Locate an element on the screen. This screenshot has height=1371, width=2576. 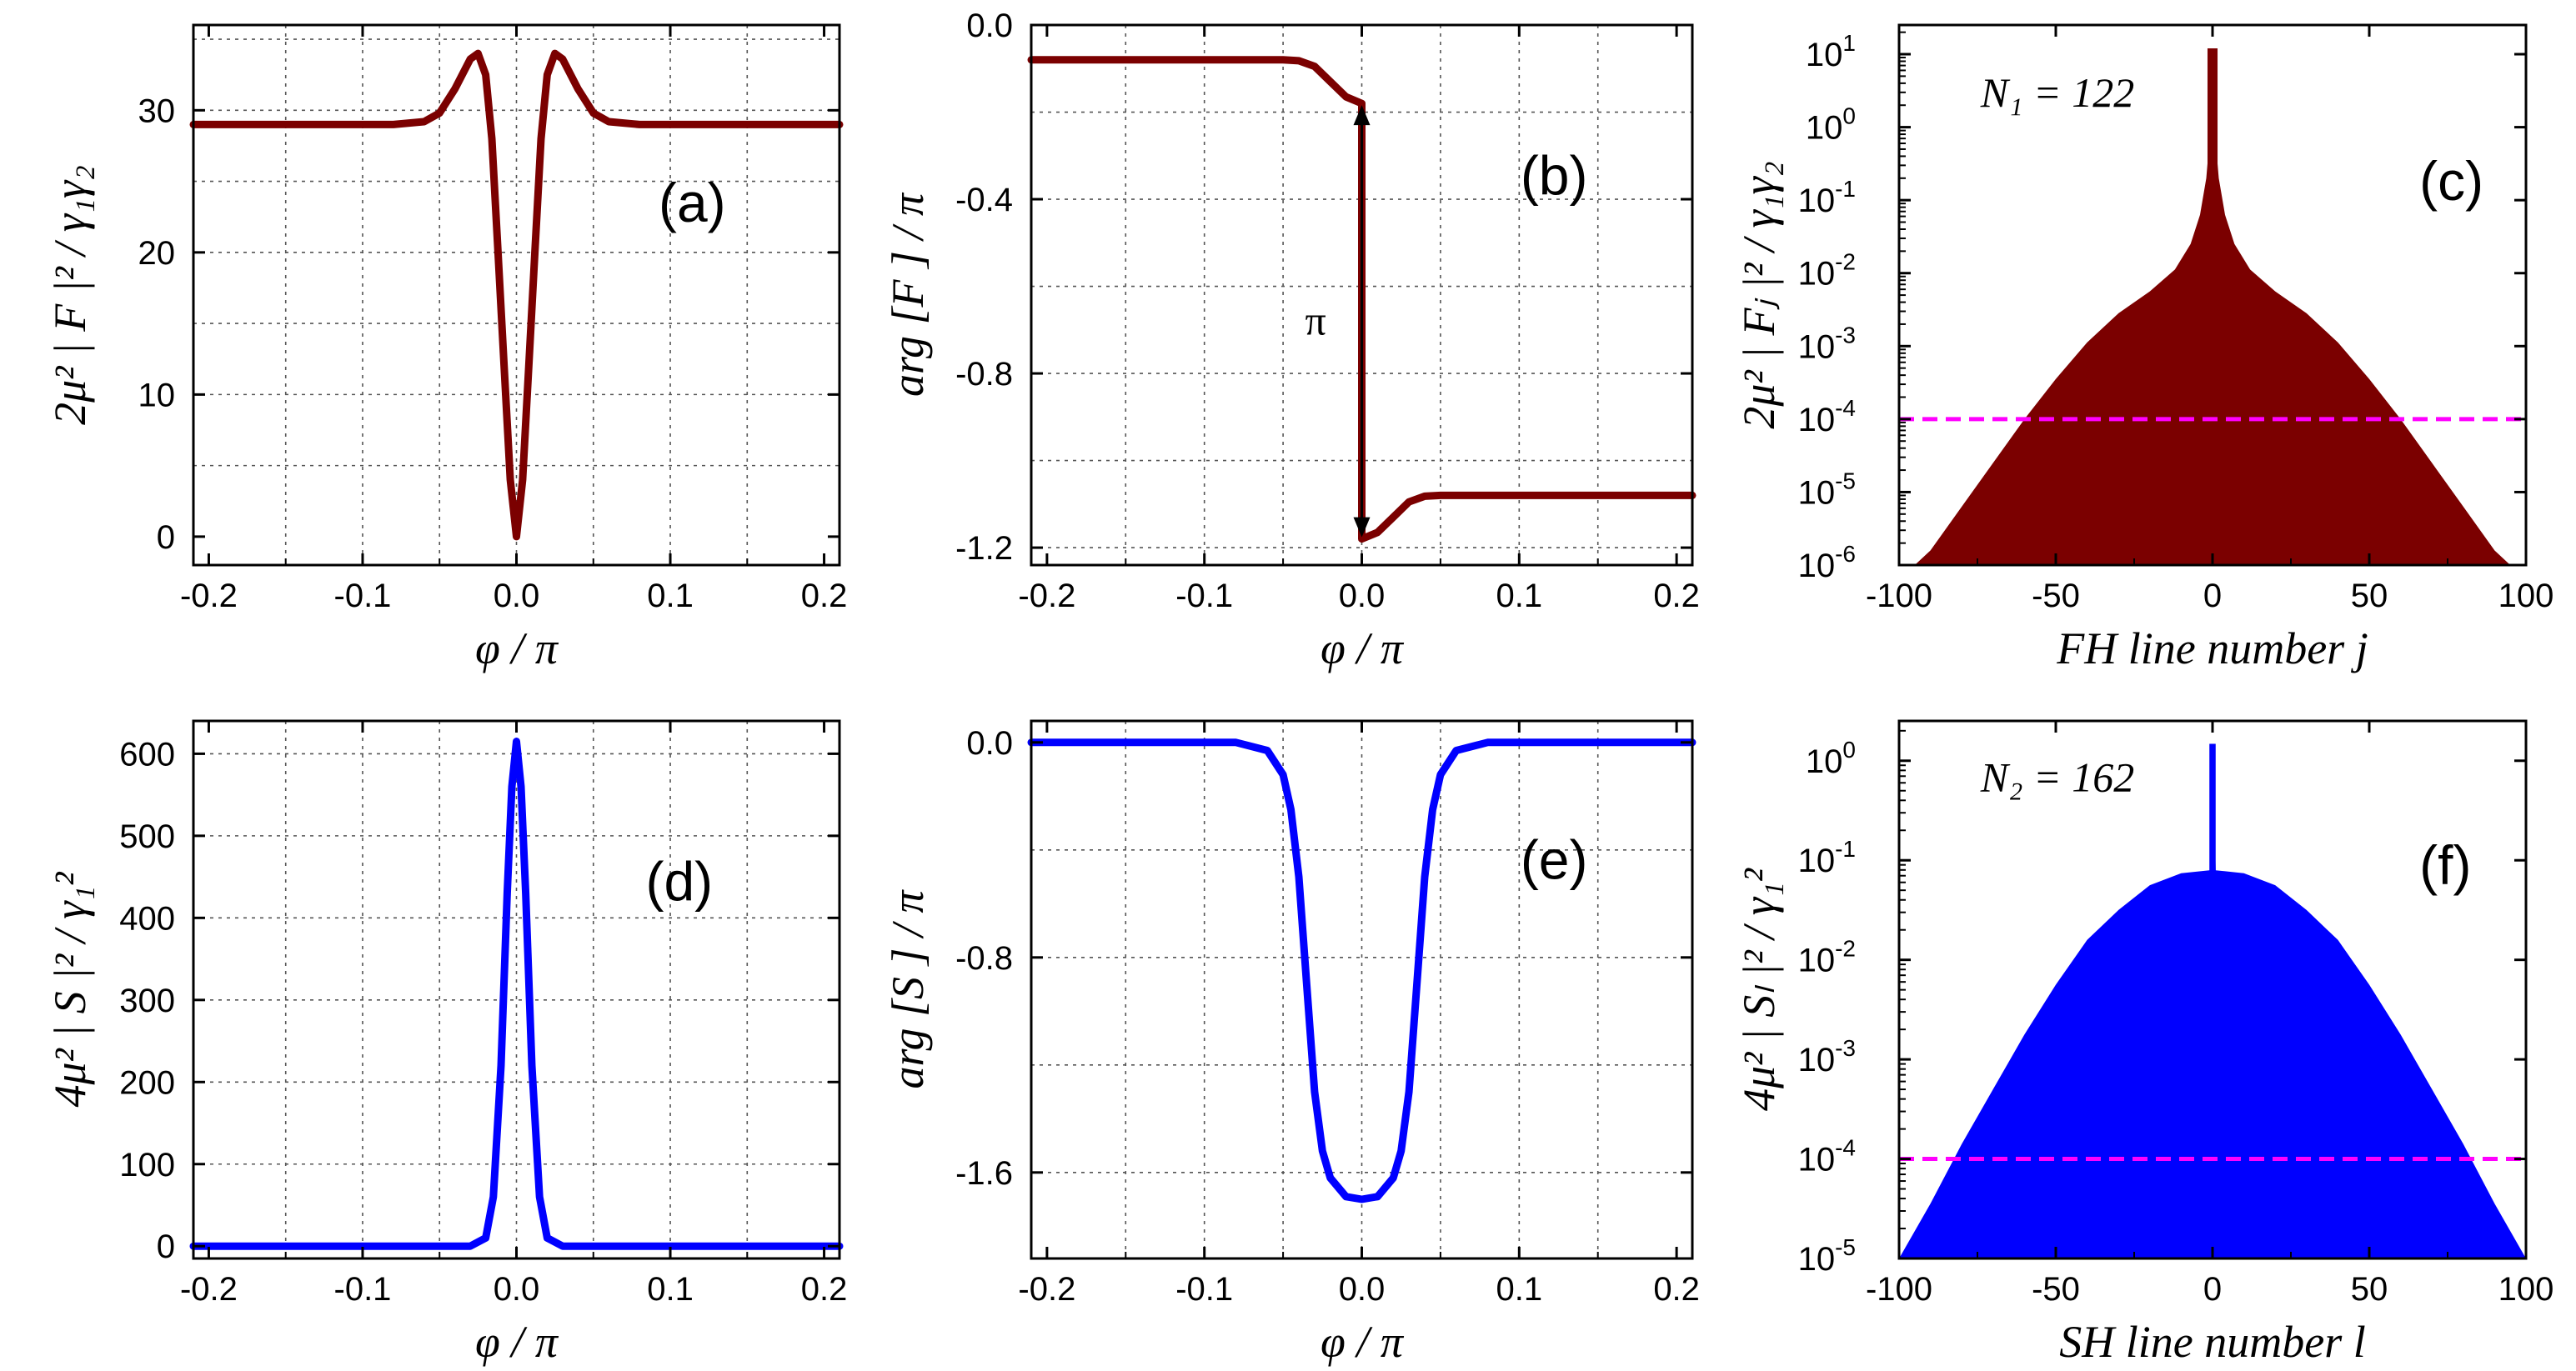
spectrum-peak-c is located at coordinates (2212, 307).